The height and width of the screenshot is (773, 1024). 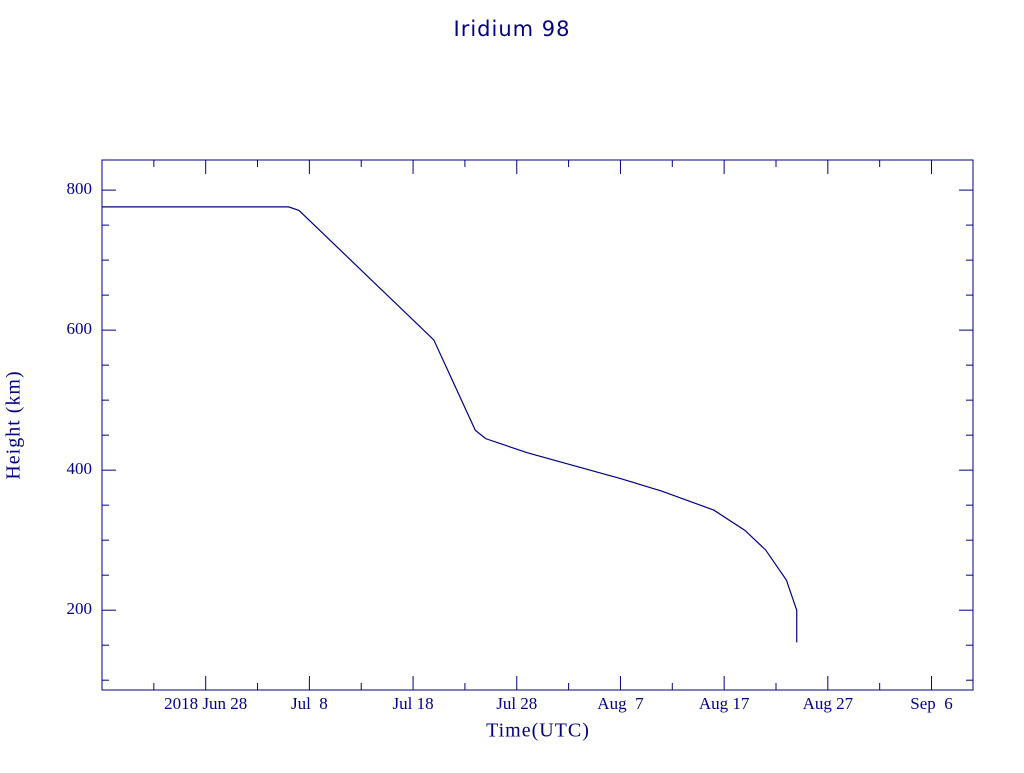 I want to click on chart-title: Iridium 98, so click(x=512, y=29).